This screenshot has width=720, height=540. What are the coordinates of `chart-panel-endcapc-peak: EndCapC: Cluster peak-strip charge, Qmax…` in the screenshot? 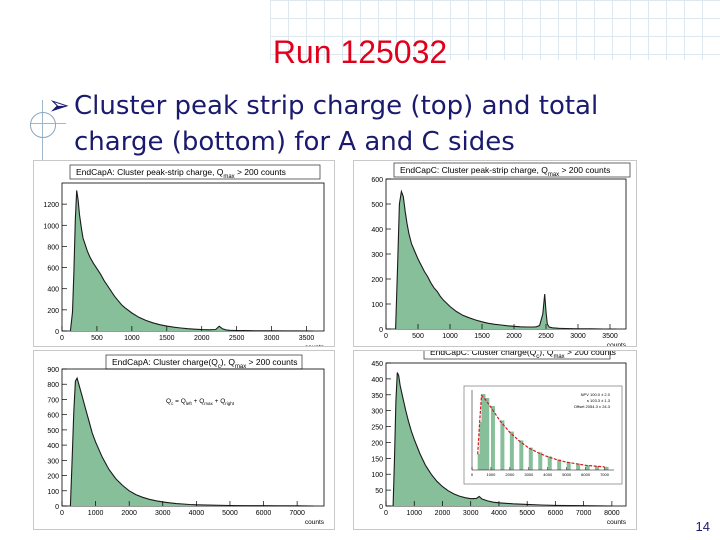 It's located at (495, 253).